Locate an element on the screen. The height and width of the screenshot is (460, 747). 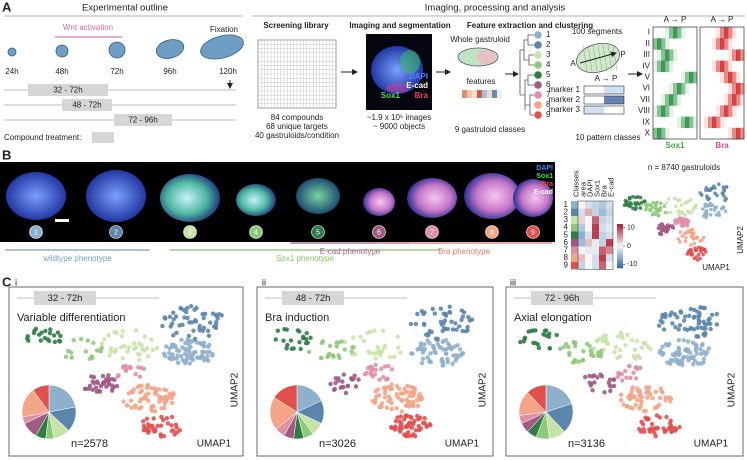
heatmap-marker: Sox1 is located at coordinates (675, 145).